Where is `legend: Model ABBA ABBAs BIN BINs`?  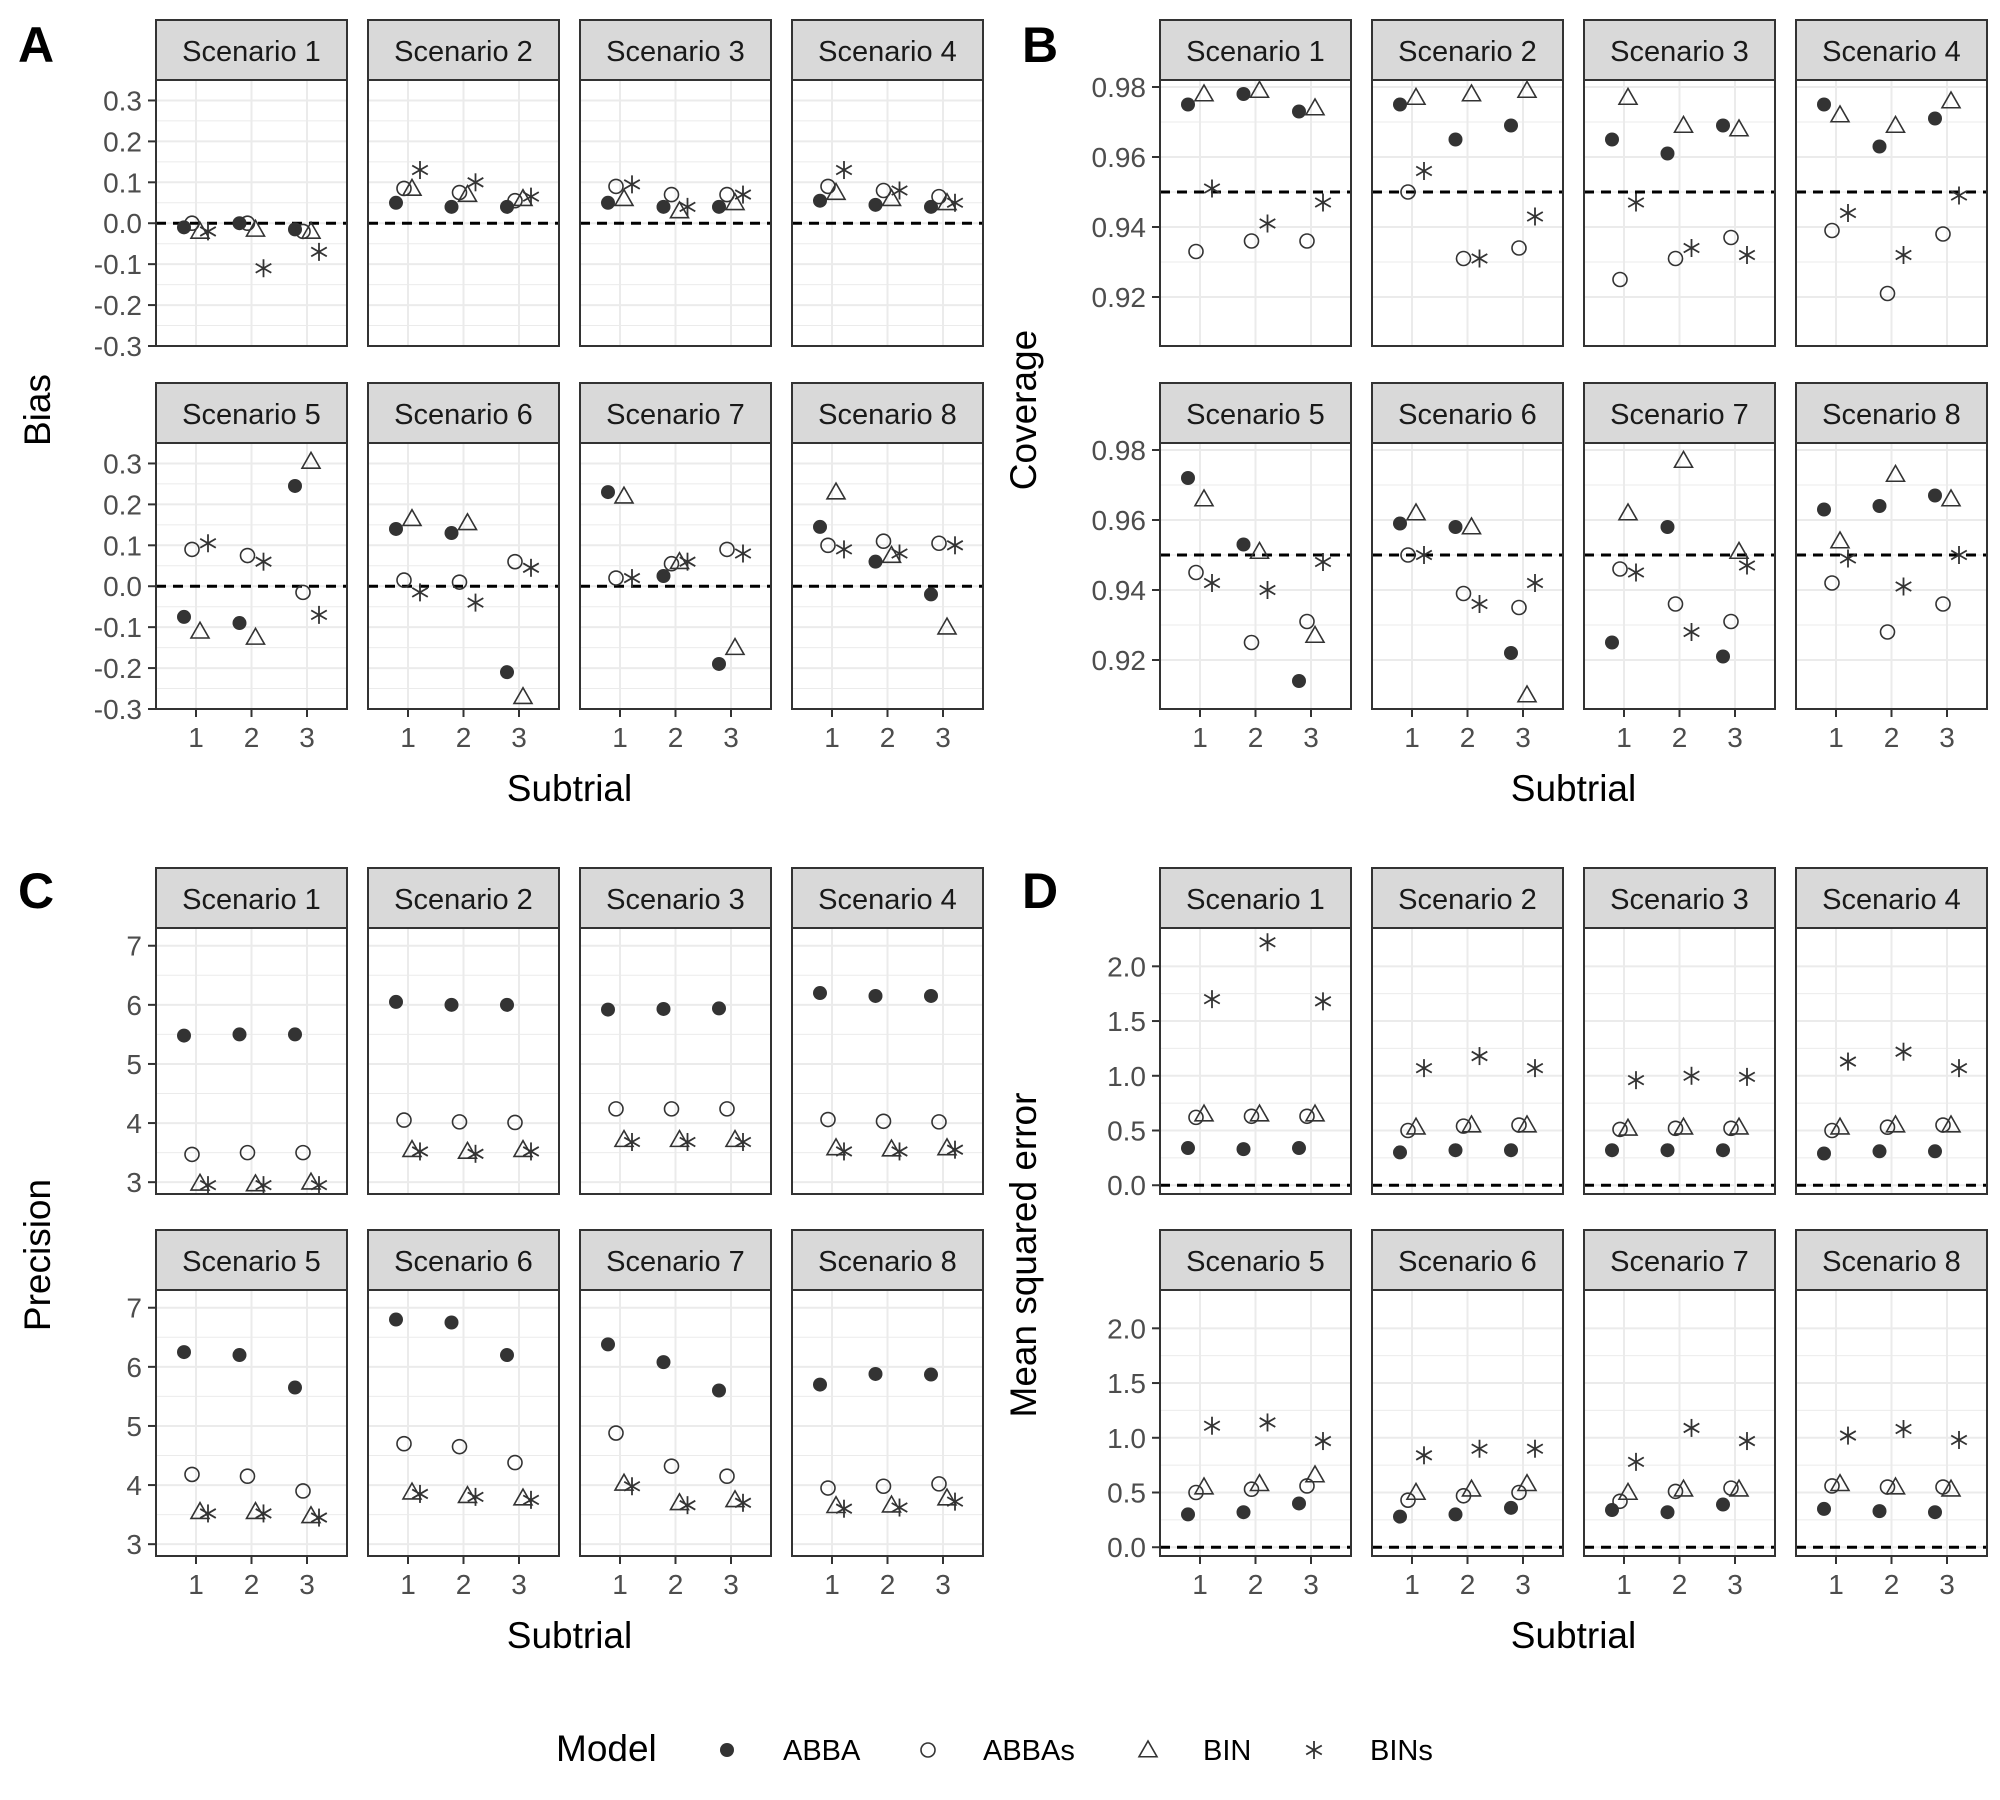 legend: Model ABBA ABBAs BIN BINs is located at coordinates (994, 1748).